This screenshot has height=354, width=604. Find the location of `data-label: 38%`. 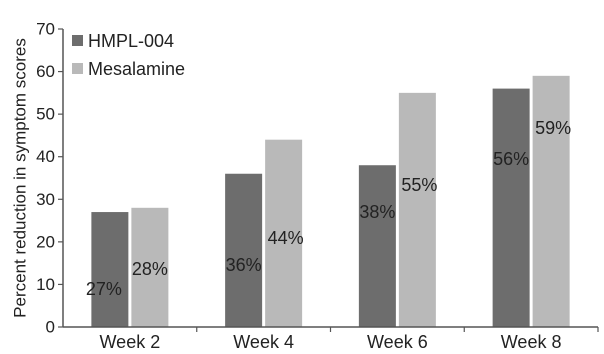

data-label: 38% is located at coordinates (377, 212).